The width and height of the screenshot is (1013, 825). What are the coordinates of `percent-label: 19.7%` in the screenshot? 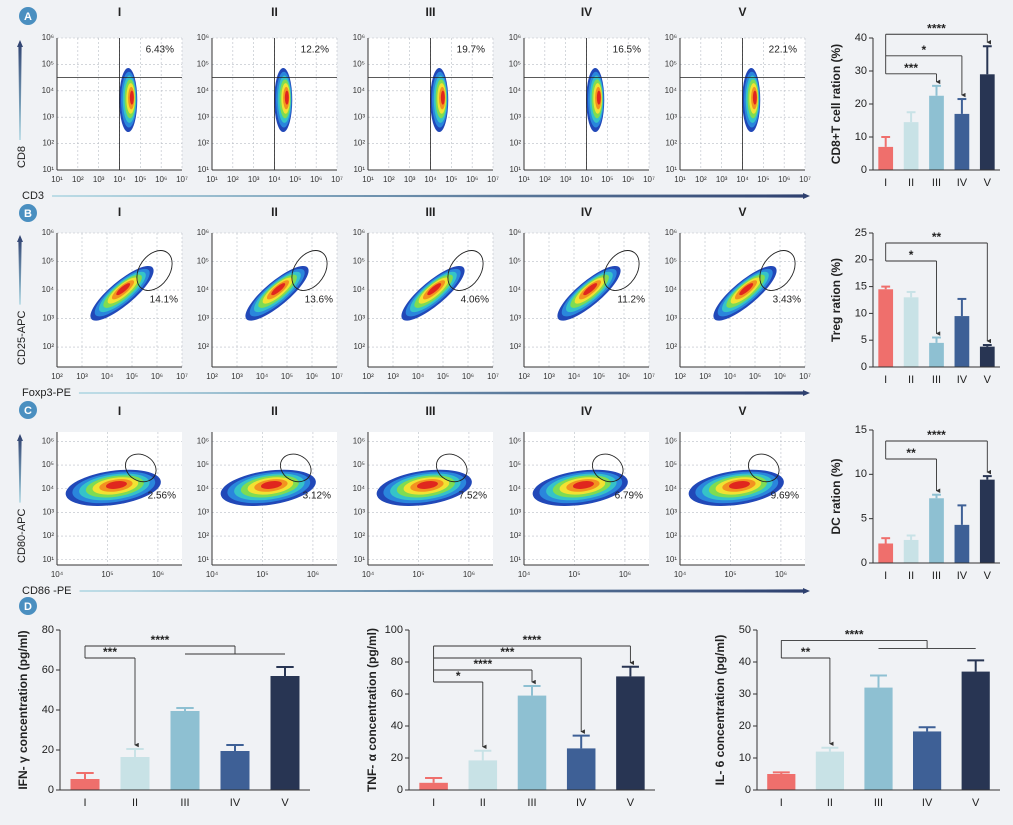 It's located at (471, 50).